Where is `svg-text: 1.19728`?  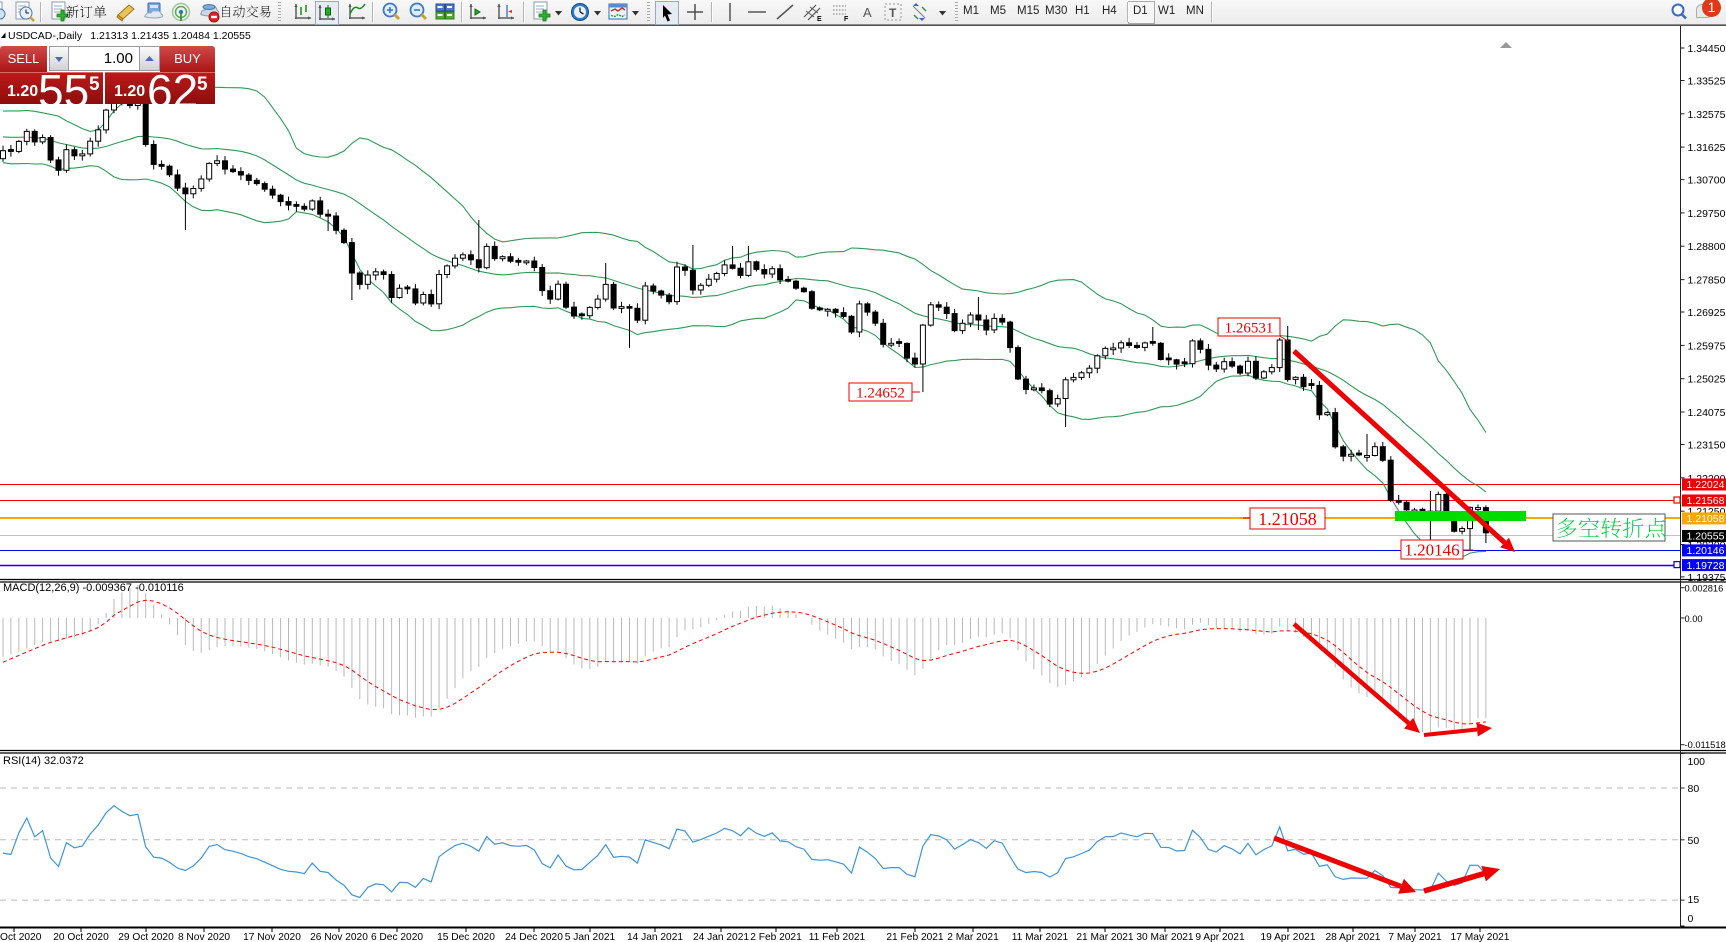 svg-text: 1.19728 is located at coordinates (1706, 566).